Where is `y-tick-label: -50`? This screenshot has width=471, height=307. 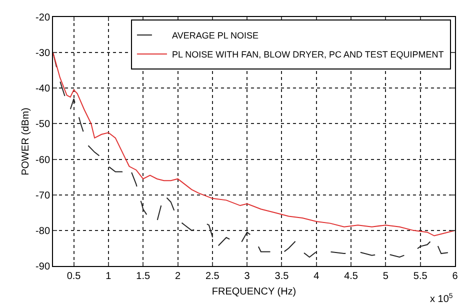
y-tick-label: -50 is located at coordinates (43, 124).